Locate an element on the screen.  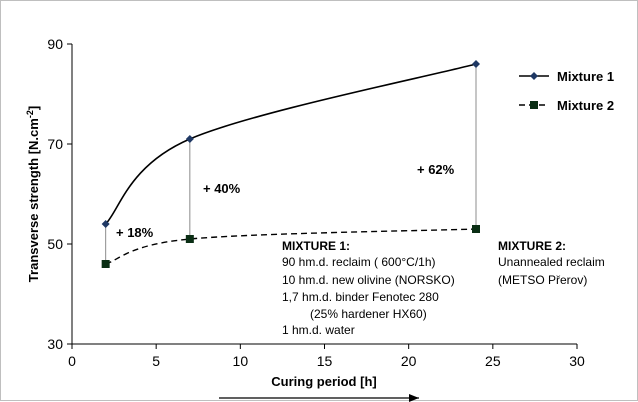
mixture2-title: MIXTURE 2: is located at coordinates (532, 246).